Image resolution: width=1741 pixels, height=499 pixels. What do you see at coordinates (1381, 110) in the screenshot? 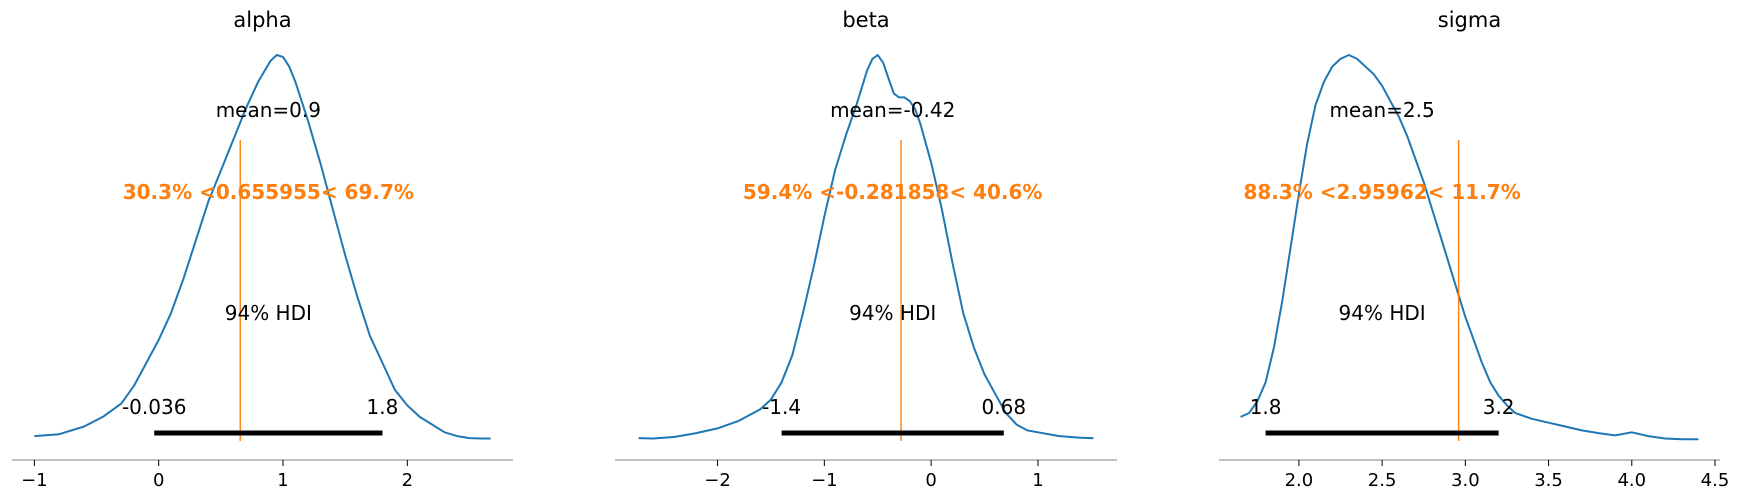
I see `mean-label: mean=2.5` at bounding box center [1381, 110].